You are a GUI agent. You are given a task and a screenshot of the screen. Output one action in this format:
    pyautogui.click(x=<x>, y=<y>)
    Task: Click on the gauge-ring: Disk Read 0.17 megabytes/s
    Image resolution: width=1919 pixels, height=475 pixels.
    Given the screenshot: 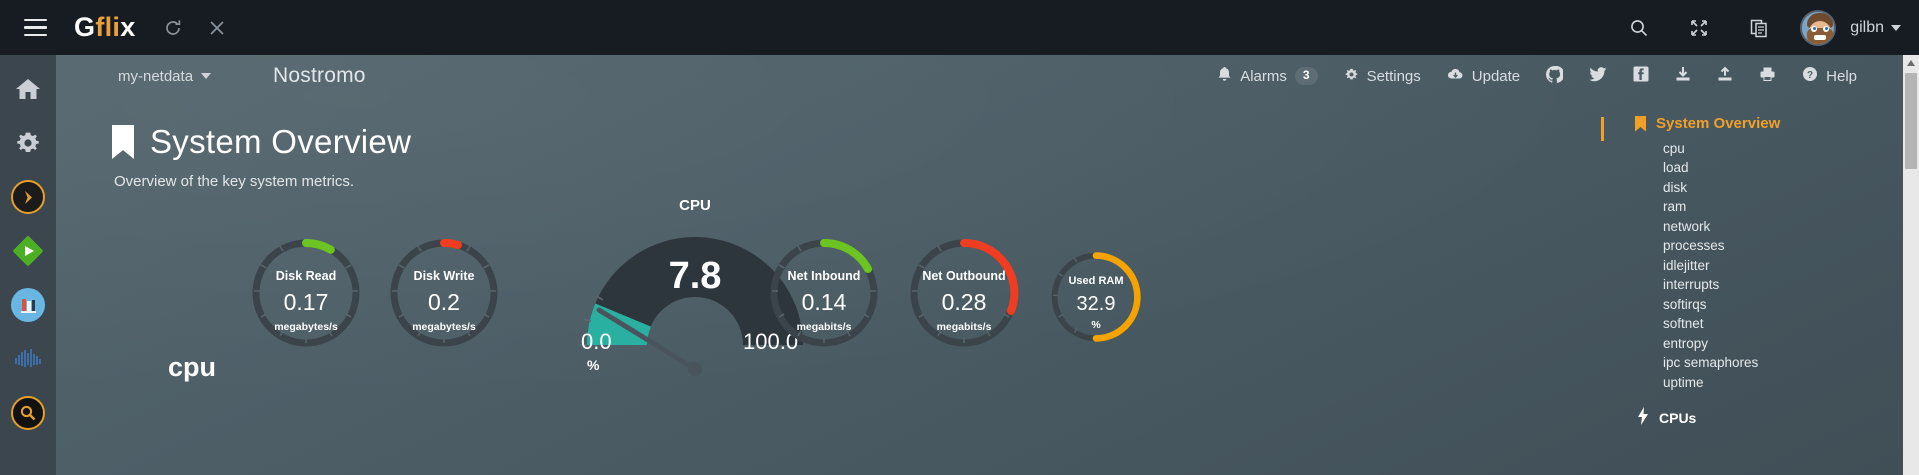 What is the action you would take?
    pyautogui.click(x=306, y=293)
    